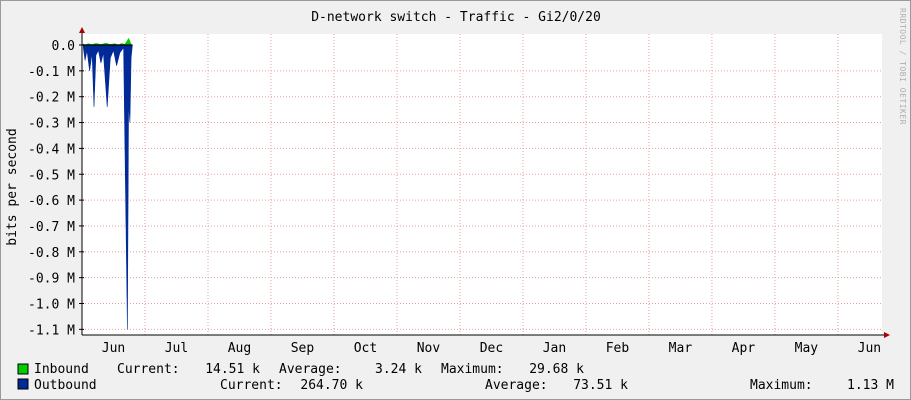 The image size is (911, 400). What do you see at coordinates (63, 46) in the screenshot?
I see `y-tick-label: 0.0` at bounding box center [63, 46].